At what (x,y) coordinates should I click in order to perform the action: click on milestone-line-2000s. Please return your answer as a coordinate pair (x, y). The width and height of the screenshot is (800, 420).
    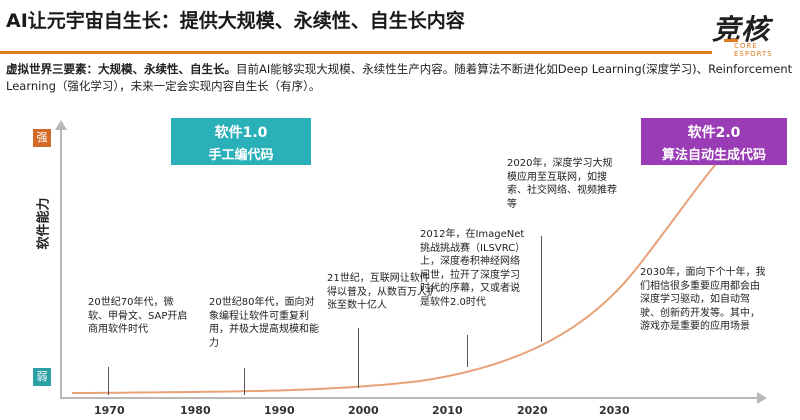
    Looking at the image, I should click on (358, 358).